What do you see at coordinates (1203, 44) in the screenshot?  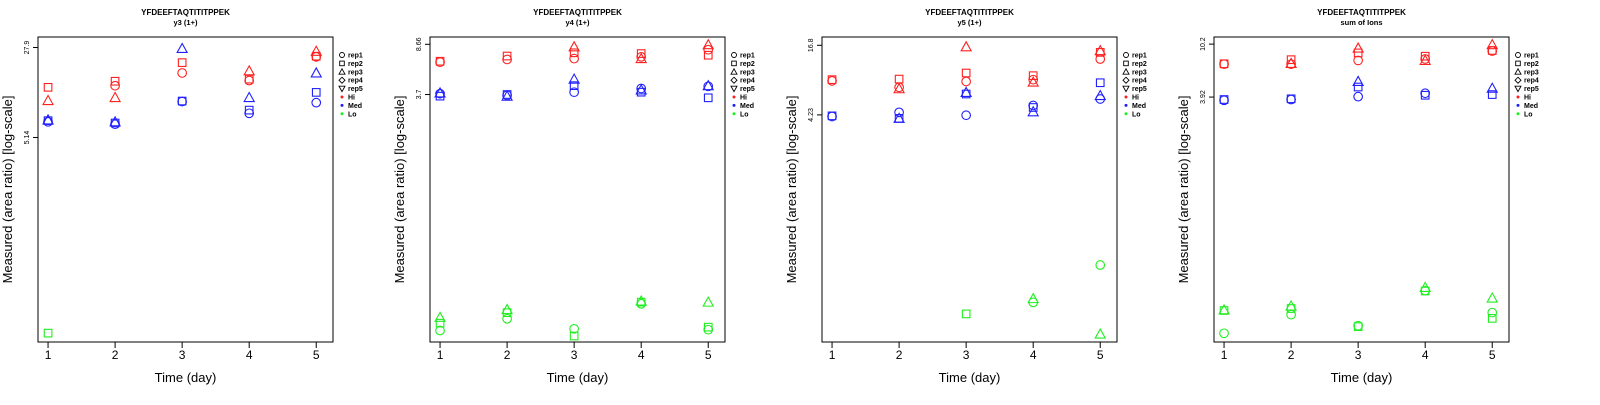 I see `y-tick-label: 10.2` at bounding box center [1203, 44].